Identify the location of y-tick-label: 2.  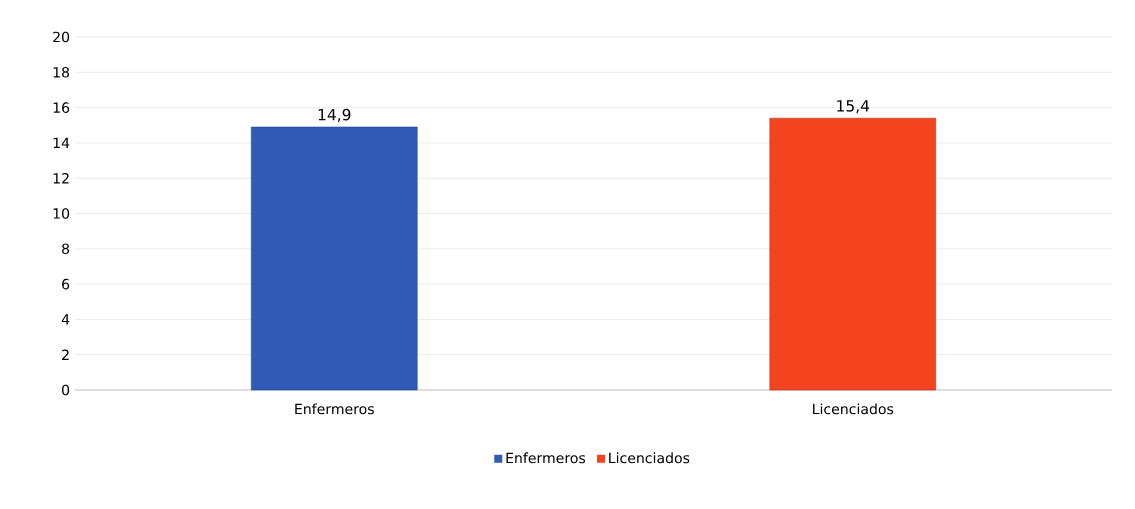
(65, 354).